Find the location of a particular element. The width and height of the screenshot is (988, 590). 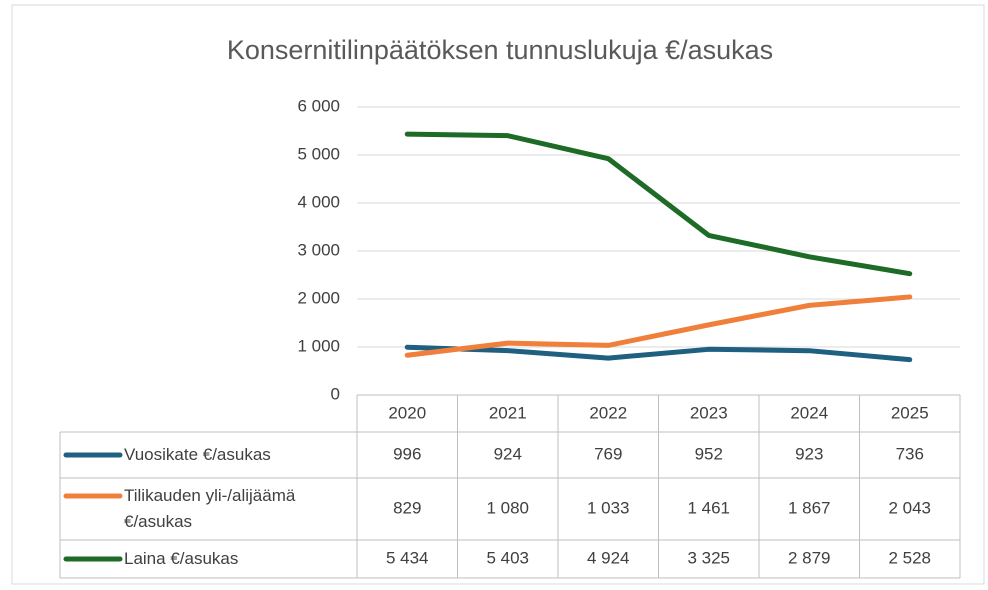

series-name: Vuosikate €/asukas is located at coordinates (239, 455).